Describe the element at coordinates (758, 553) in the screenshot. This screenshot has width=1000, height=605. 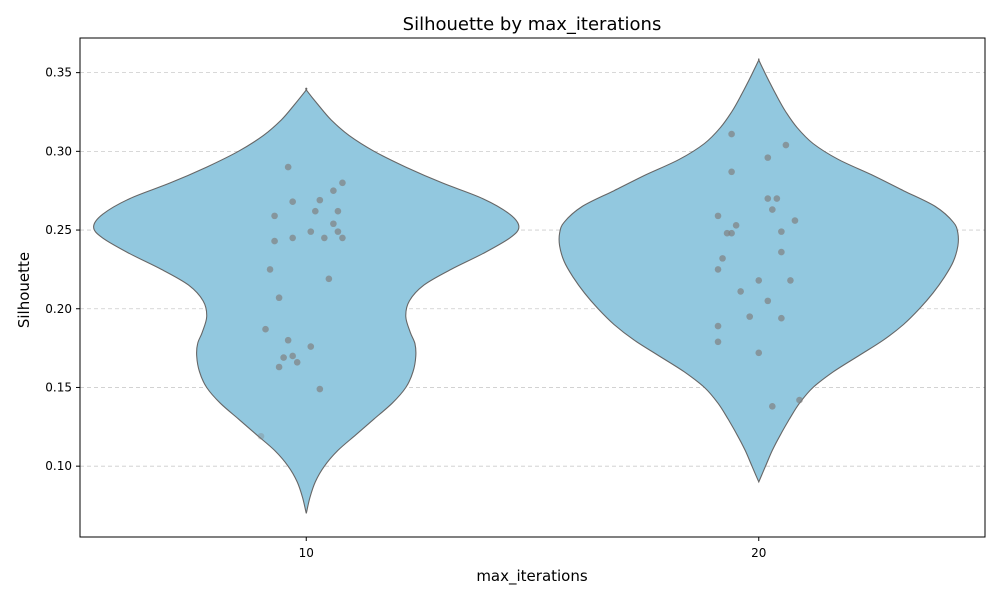
I see `x-tick-label: 20` at that location.